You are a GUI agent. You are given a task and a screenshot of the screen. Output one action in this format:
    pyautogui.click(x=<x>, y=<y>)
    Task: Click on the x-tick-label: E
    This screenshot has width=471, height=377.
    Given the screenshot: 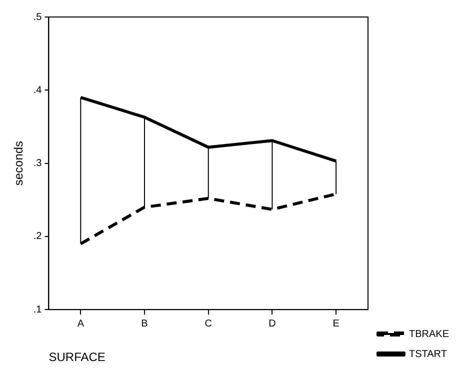 What is the action you would take?
    pyautogui.click(x=336, y=324)
    